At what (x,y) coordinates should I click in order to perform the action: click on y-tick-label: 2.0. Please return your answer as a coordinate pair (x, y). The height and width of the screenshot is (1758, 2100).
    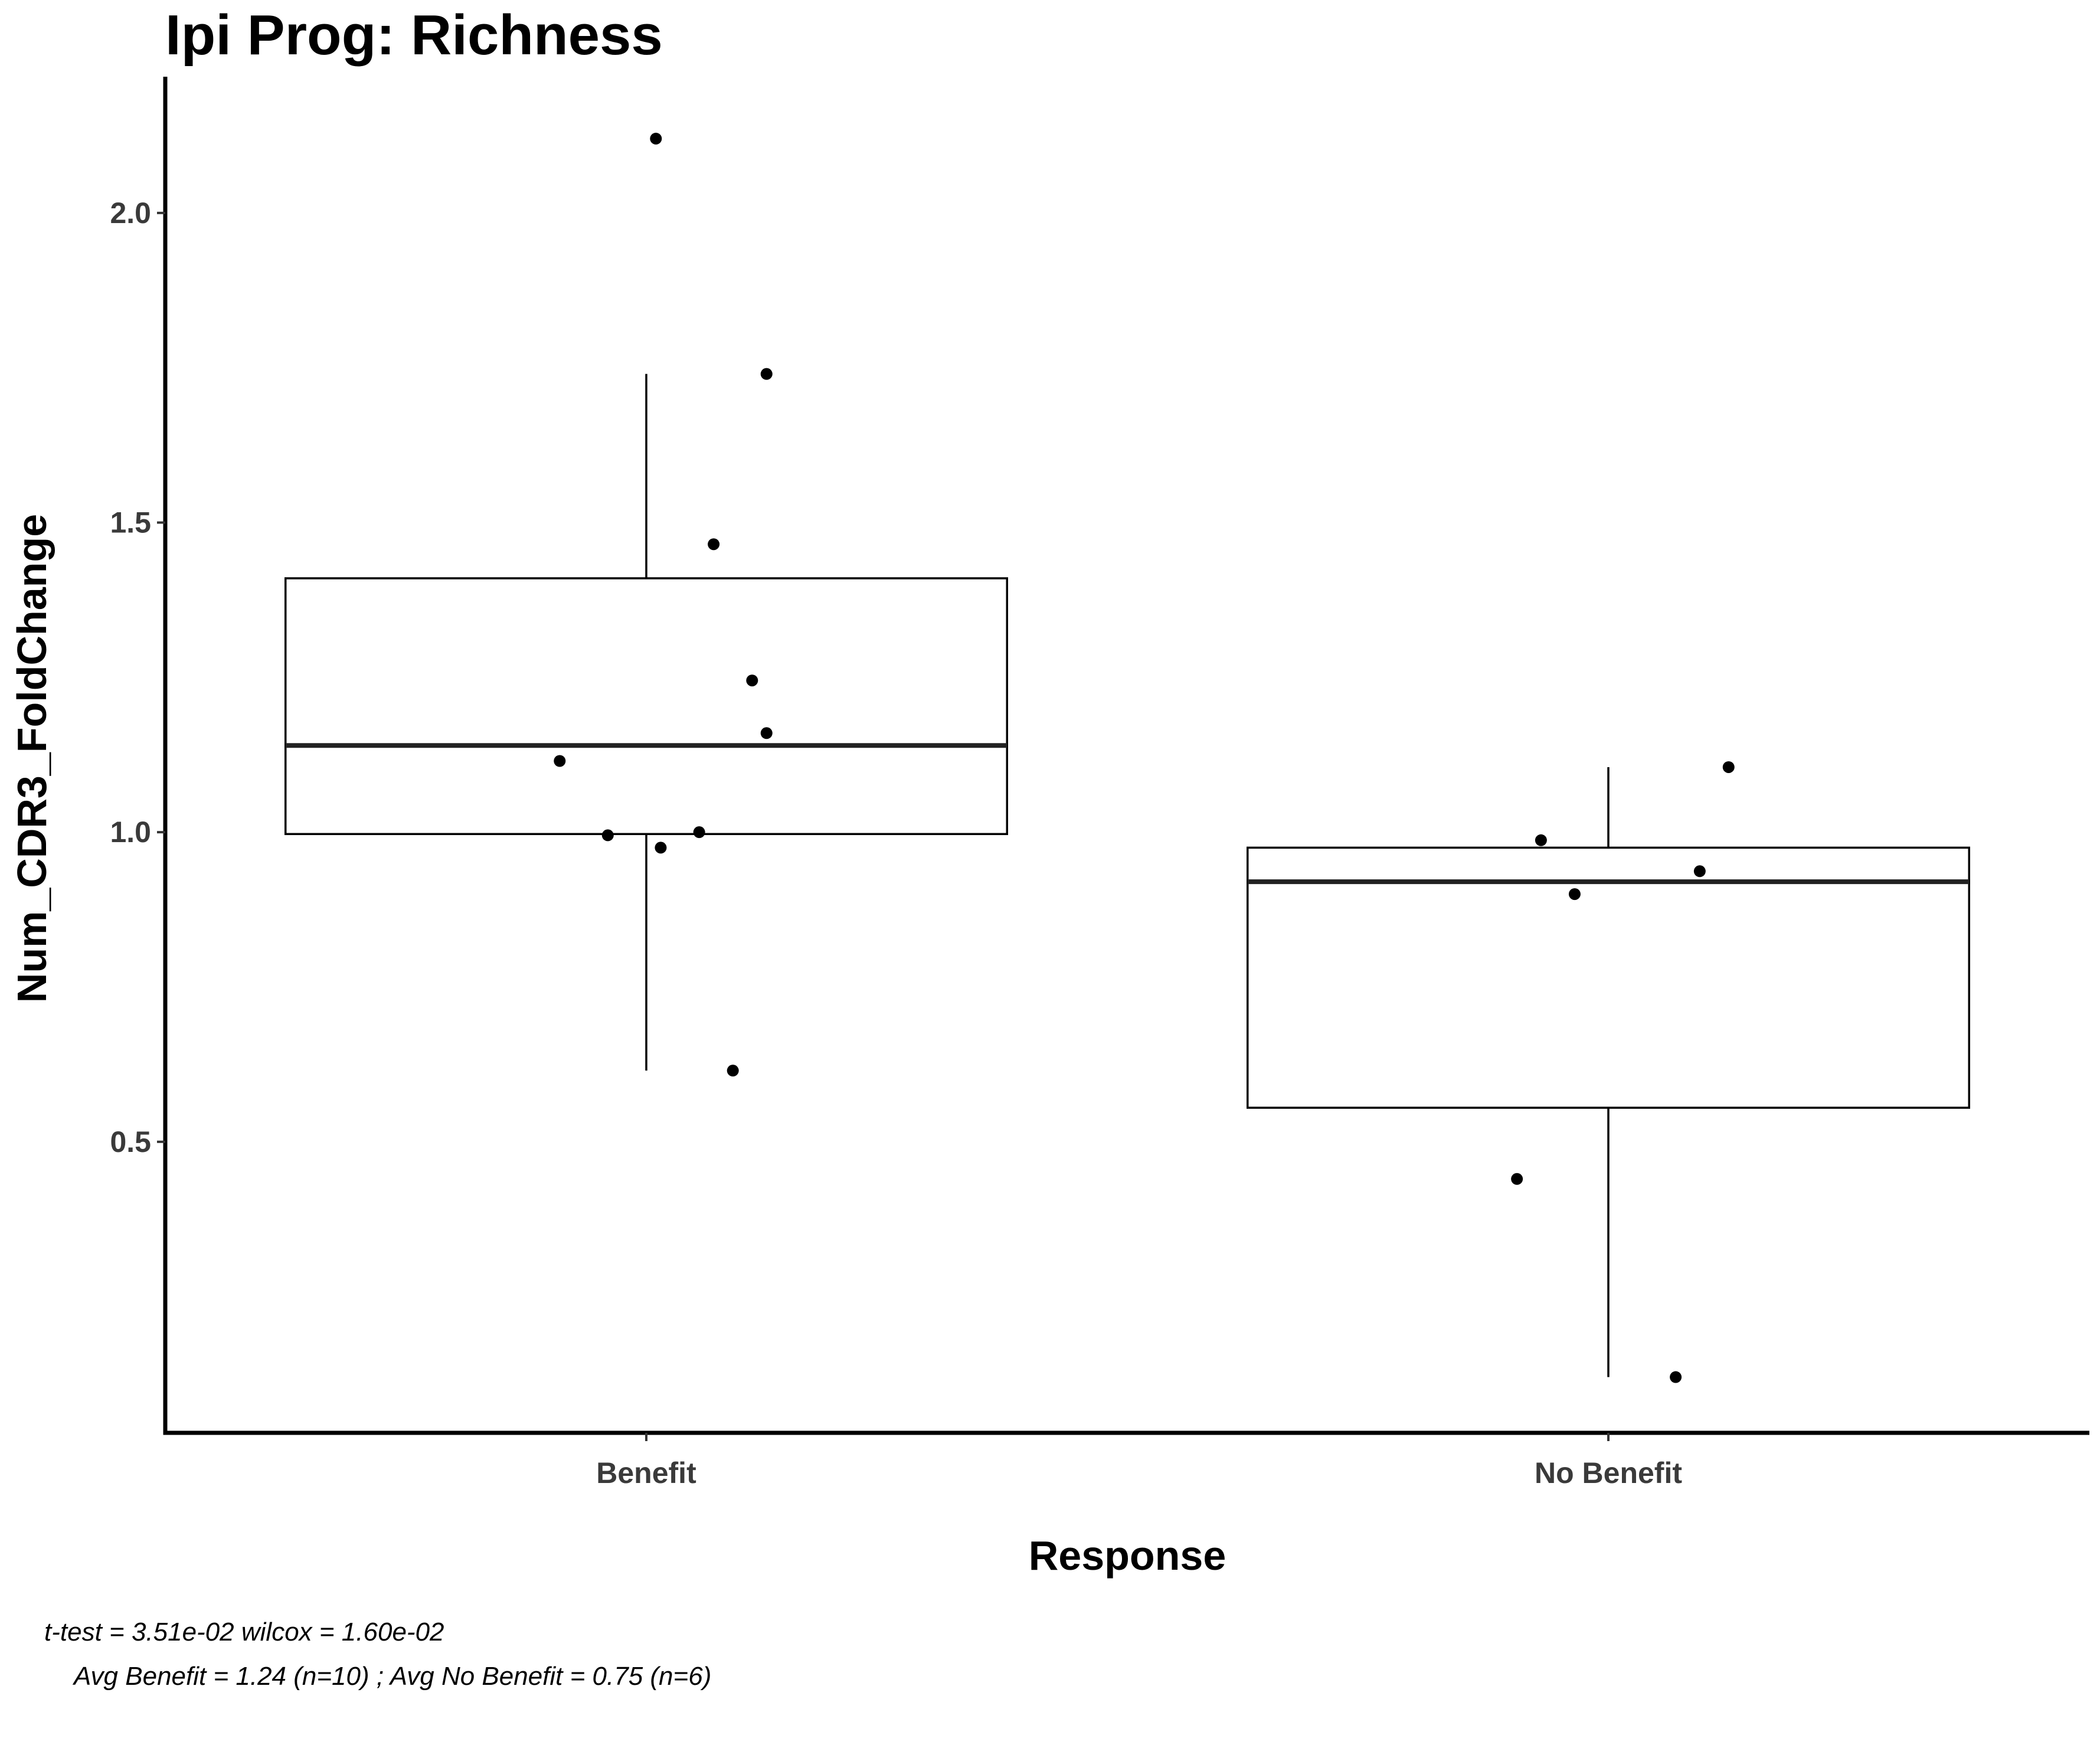
    Looking at the image, I should click on (130, 213).